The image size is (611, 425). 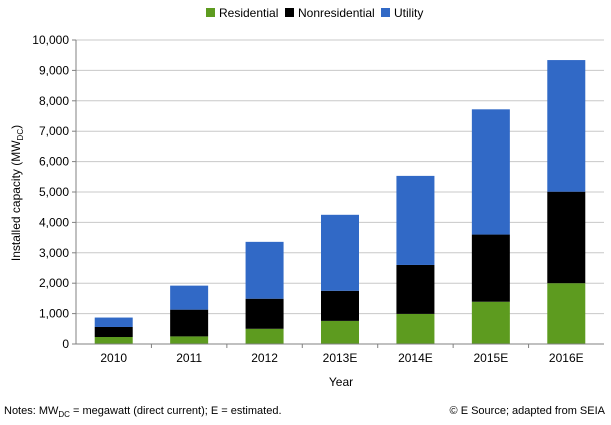 What do you see at coordinates (566, 126) in the screenshot?
I see `bar-utility-2016e` at bounding box center [566, 126].